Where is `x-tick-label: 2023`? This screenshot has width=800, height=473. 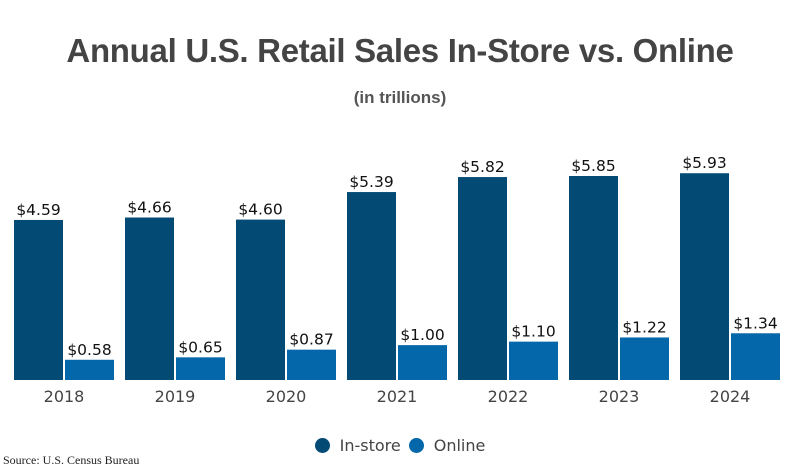
x-tick-label: 2023 is located at coordinates (619, 396).